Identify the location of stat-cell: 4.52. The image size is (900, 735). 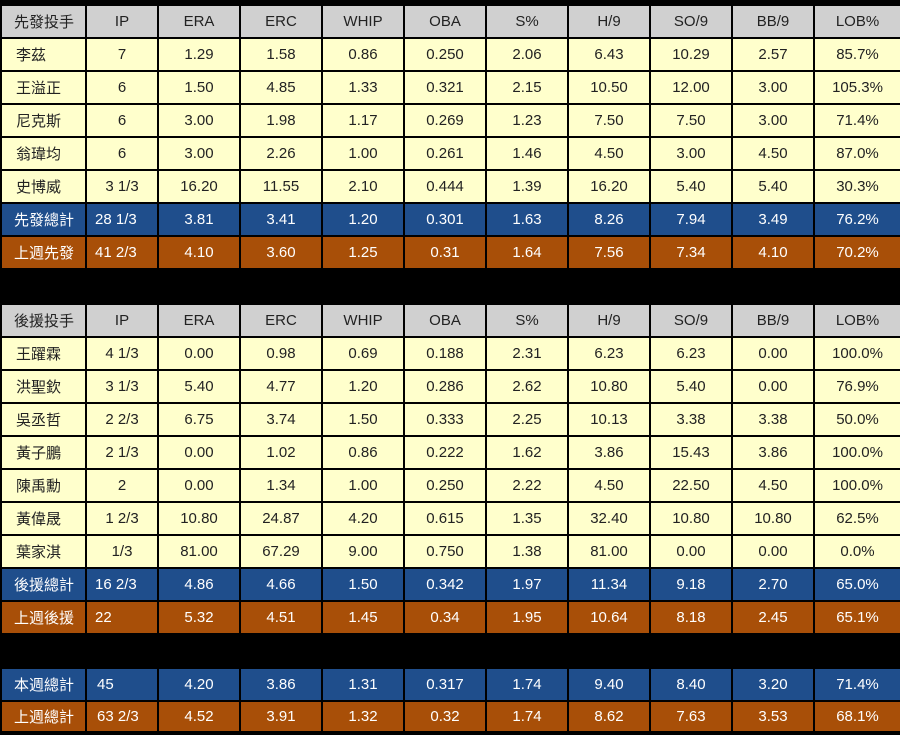
(199, 716).